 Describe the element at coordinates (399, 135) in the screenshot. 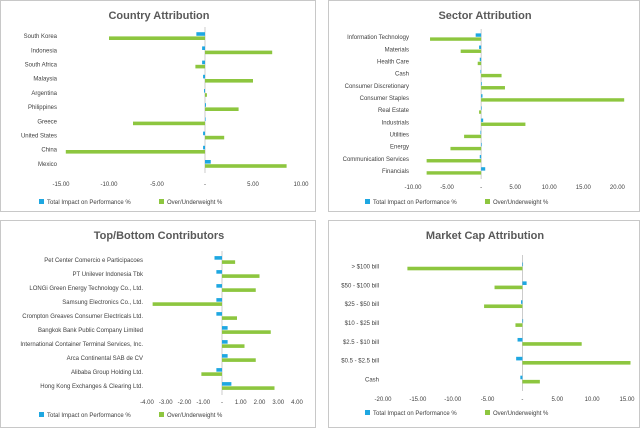

I see `category-label: Utilities` at that location.